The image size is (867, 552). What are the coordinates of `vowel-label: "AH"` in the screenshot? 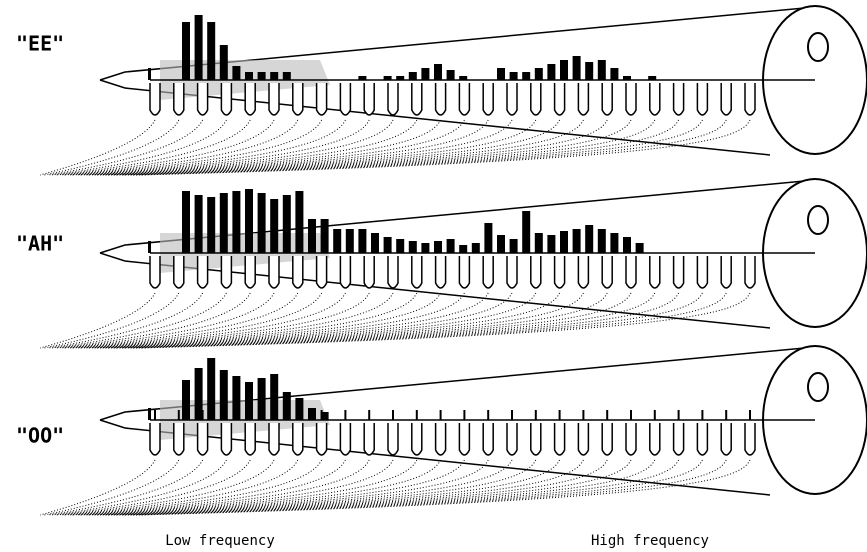 It's located at (40, 244).